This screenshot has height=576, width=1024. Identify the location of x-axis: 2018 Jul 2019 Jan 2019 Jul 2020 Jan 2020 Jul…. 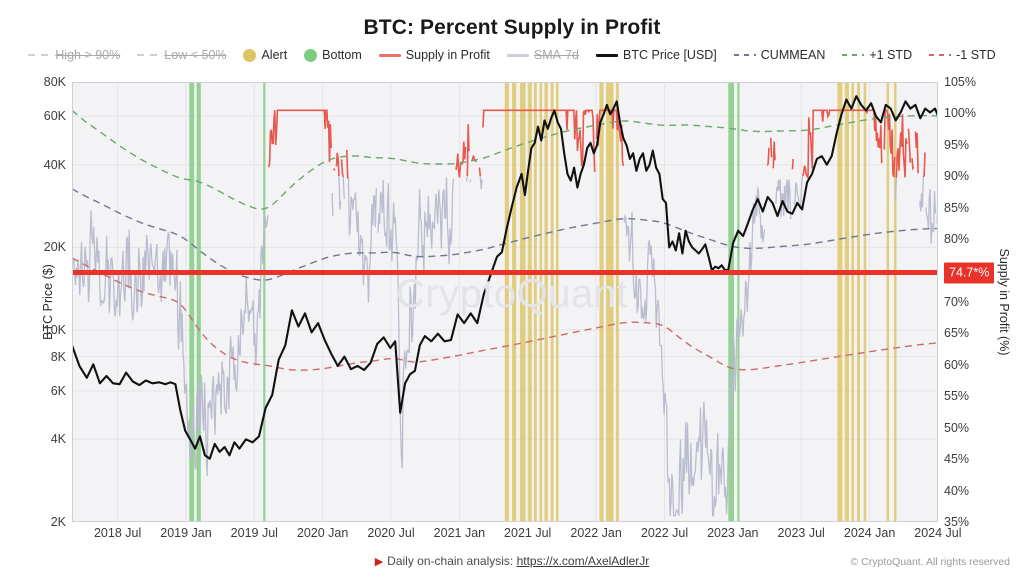
(517, 536).